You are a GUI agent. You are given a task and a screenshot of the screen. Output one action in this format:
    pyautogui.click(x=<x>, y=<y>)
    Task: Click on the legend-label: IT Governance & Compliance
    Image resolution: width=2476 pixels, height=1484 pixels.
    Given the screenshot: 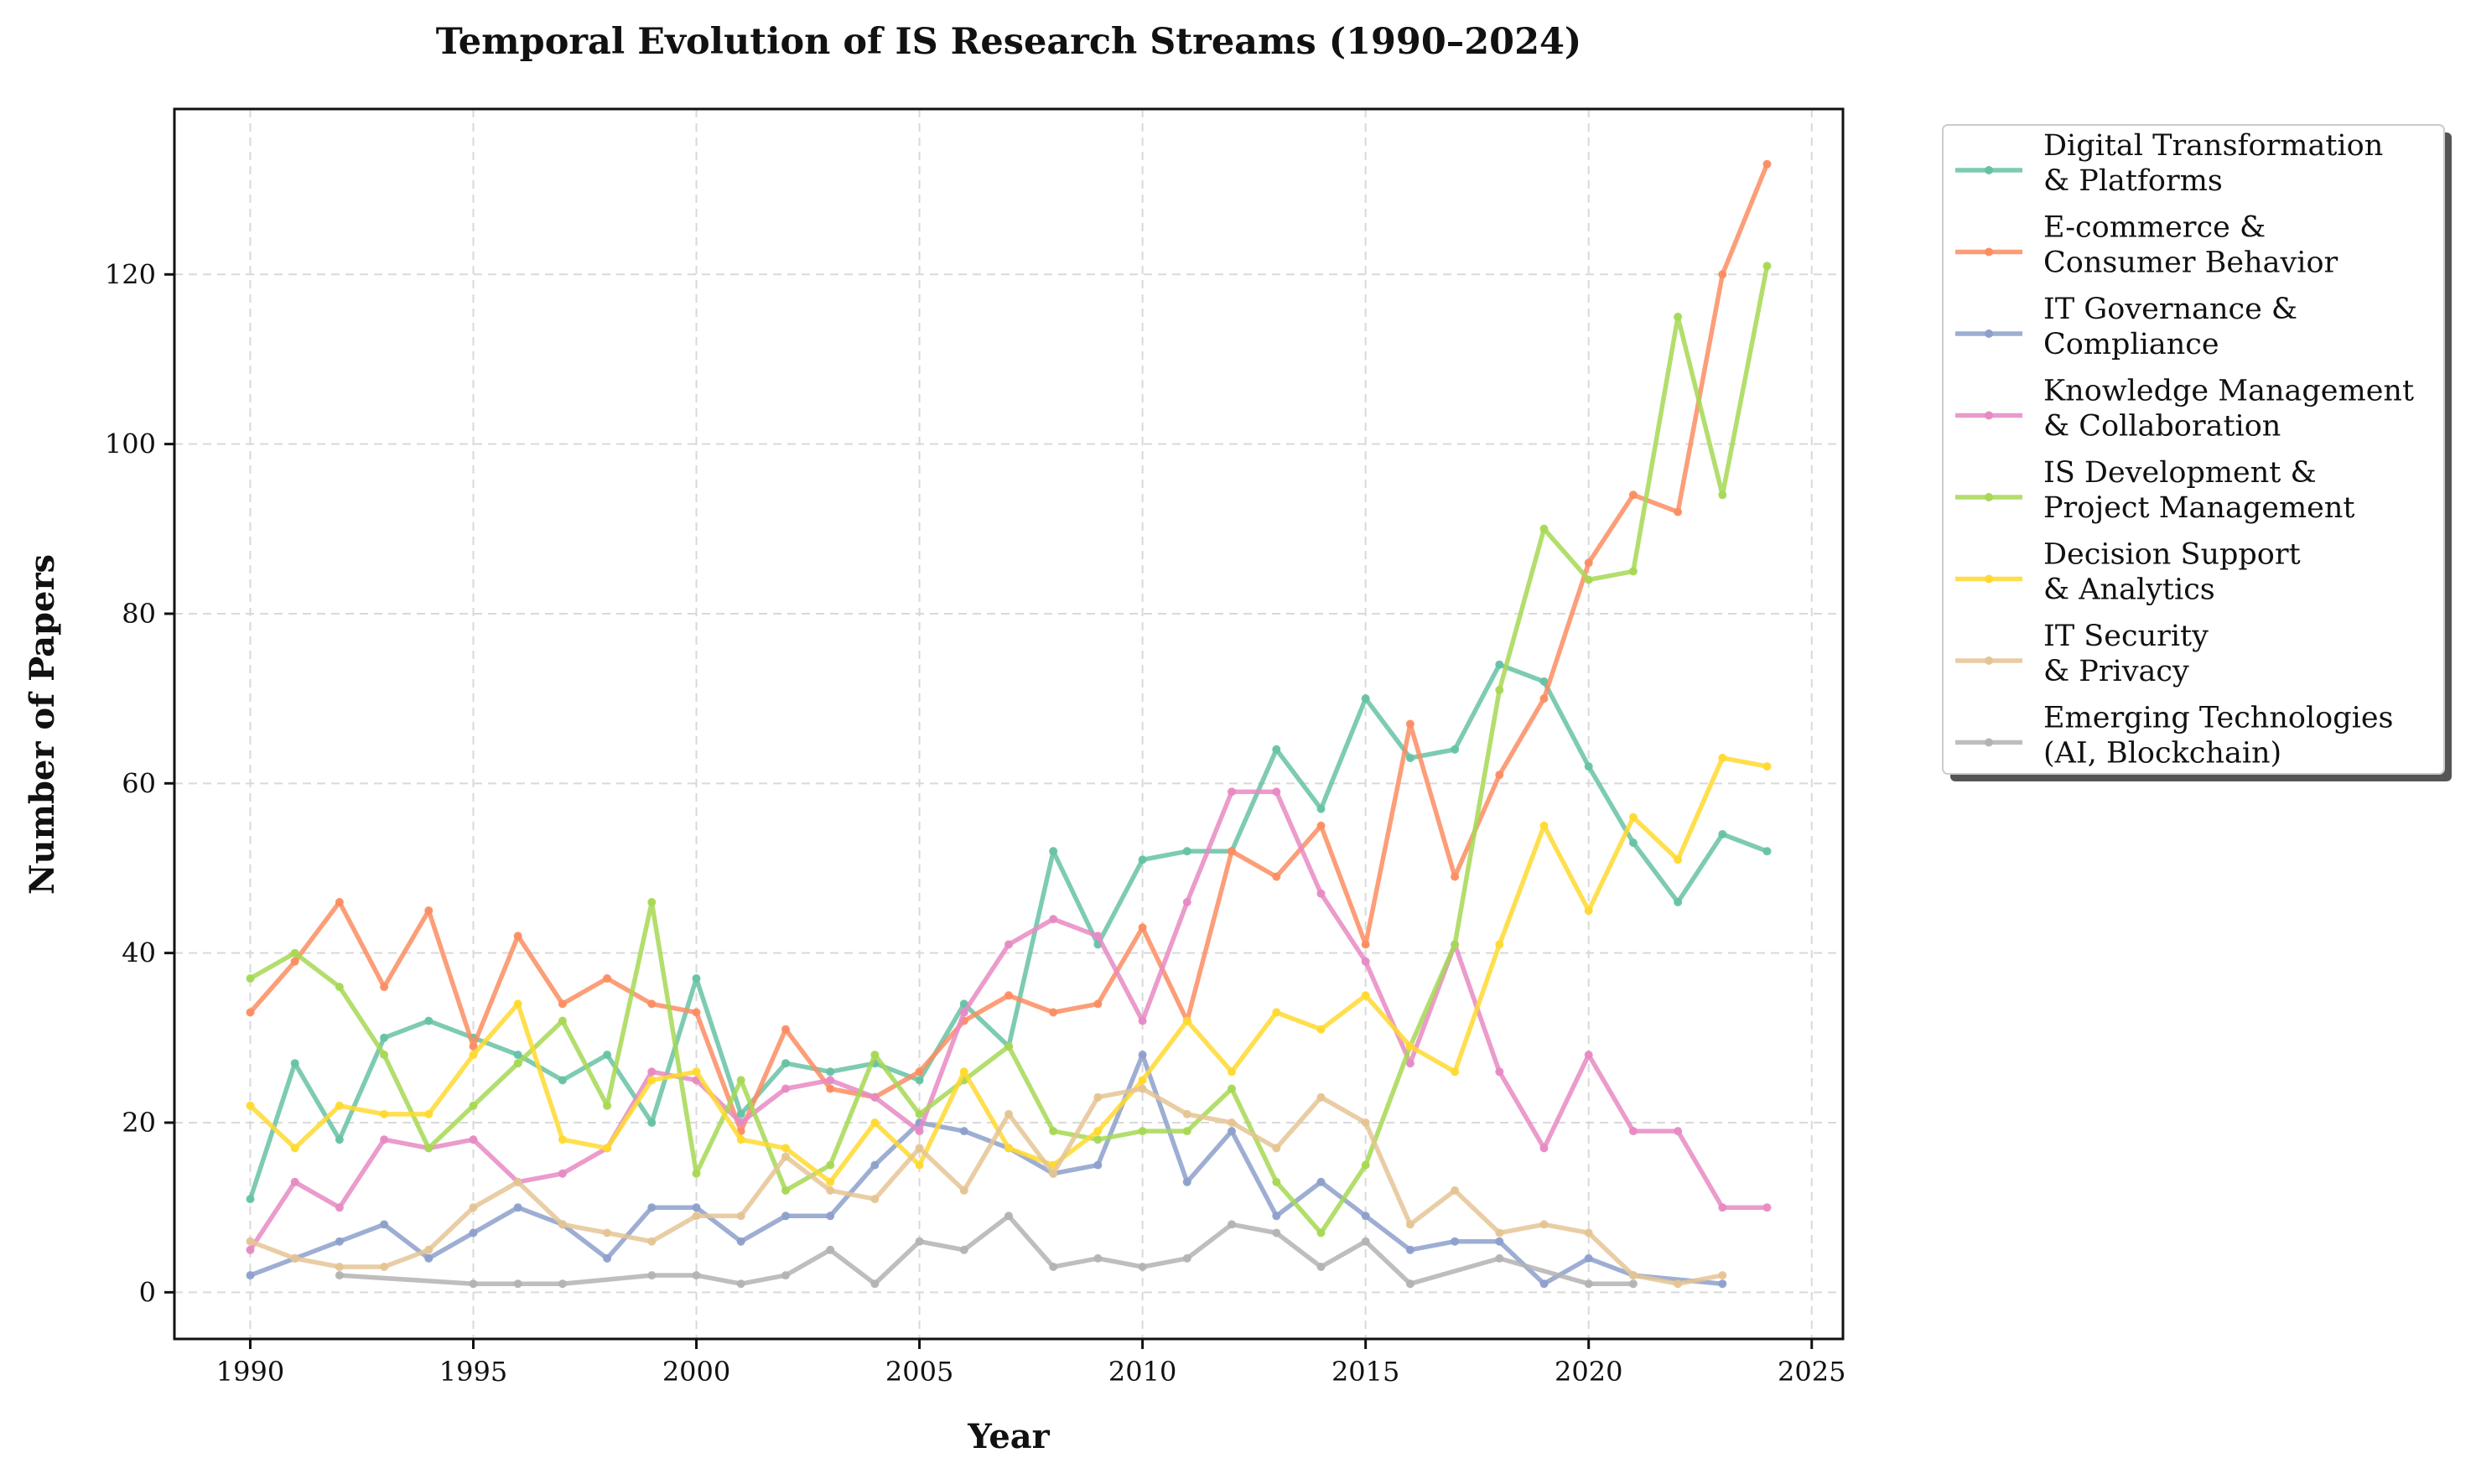 What is the action you would take?
    pyautogui.click(x=2170, y=327)
    